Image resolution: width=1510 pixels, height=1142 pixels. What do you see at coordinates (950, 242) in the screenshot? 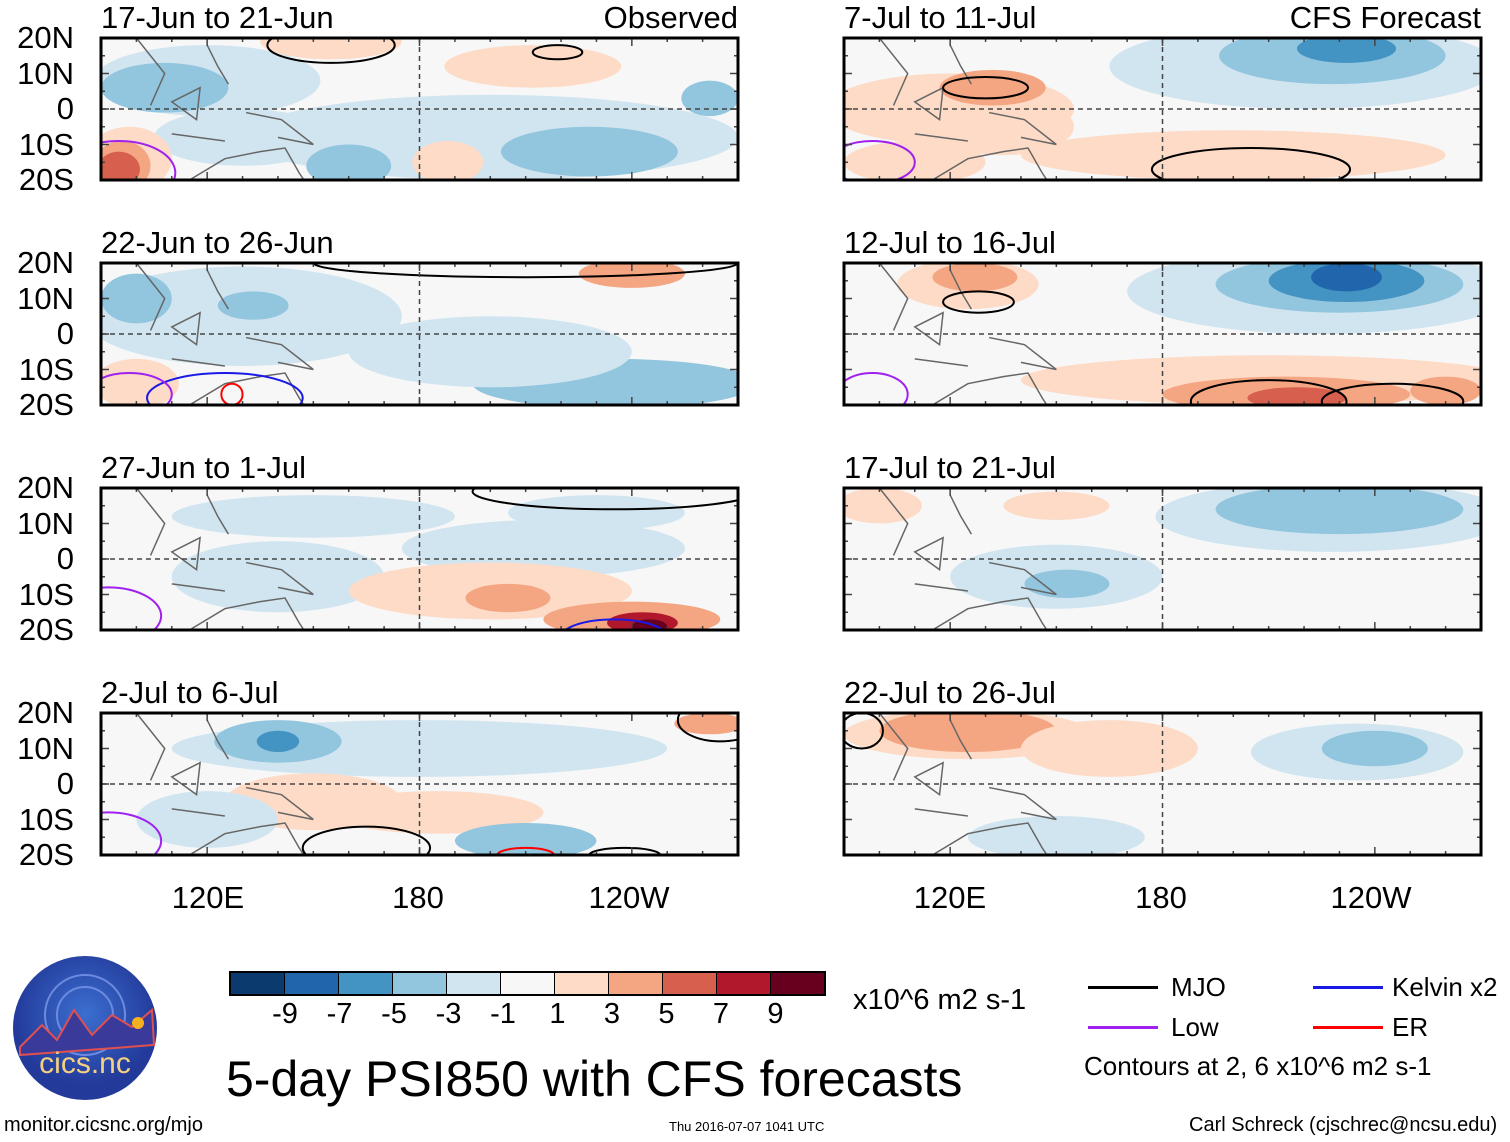
I see `panel-title: 12-Jul to 16-Jul` at bounding box center [950, 242].